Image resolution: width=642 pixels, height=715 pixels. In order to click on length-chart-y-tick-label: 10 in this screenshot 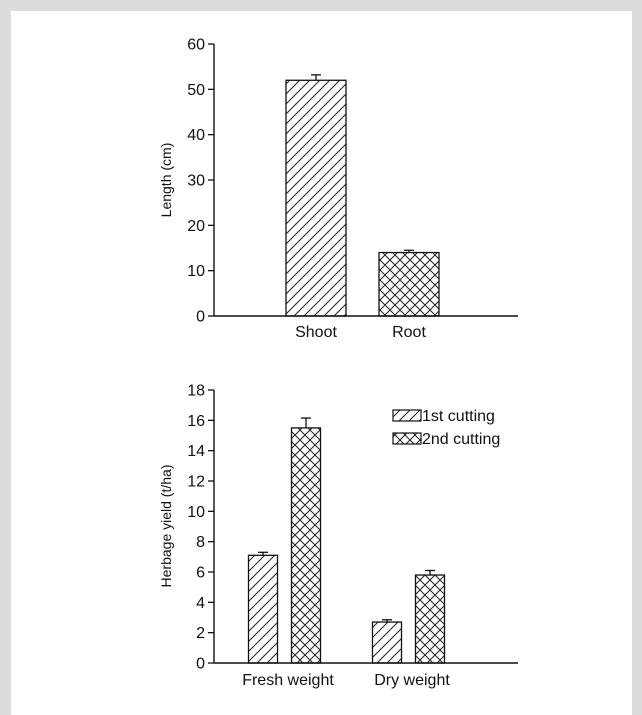, I will do `click(196, 271)`.